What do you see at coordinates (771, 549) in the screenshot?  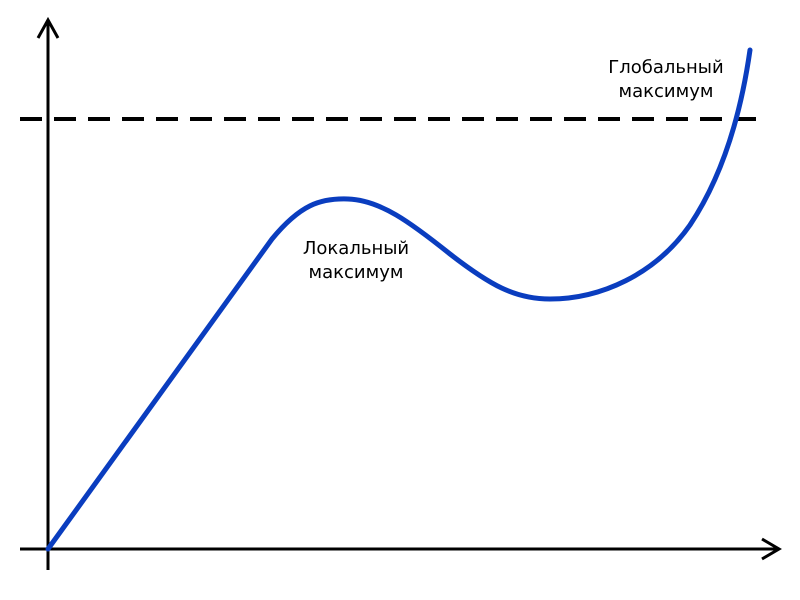 I see `x-axis-arrowhead` at bounding box center [771, 549].